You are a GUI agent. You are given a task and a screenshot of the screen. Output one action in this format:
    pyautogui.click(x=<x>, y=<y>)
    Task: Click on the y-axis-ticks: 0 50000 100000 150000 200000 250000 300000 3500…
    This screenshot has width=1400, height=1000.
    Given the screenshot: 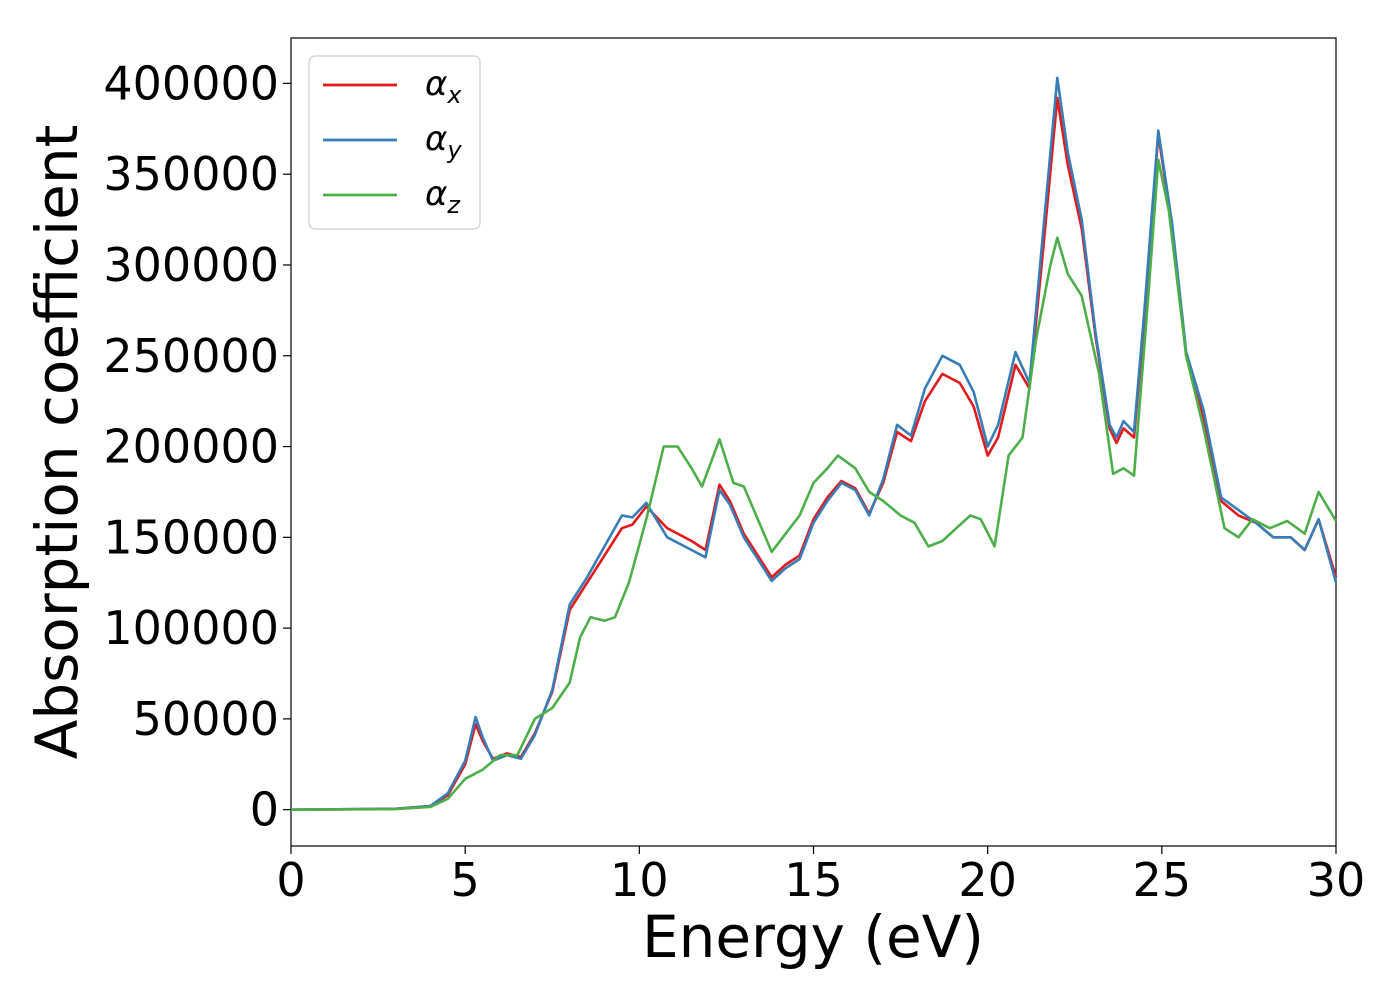 What is the action you would take?
    pyautogui.click(x=197, y=446)
    